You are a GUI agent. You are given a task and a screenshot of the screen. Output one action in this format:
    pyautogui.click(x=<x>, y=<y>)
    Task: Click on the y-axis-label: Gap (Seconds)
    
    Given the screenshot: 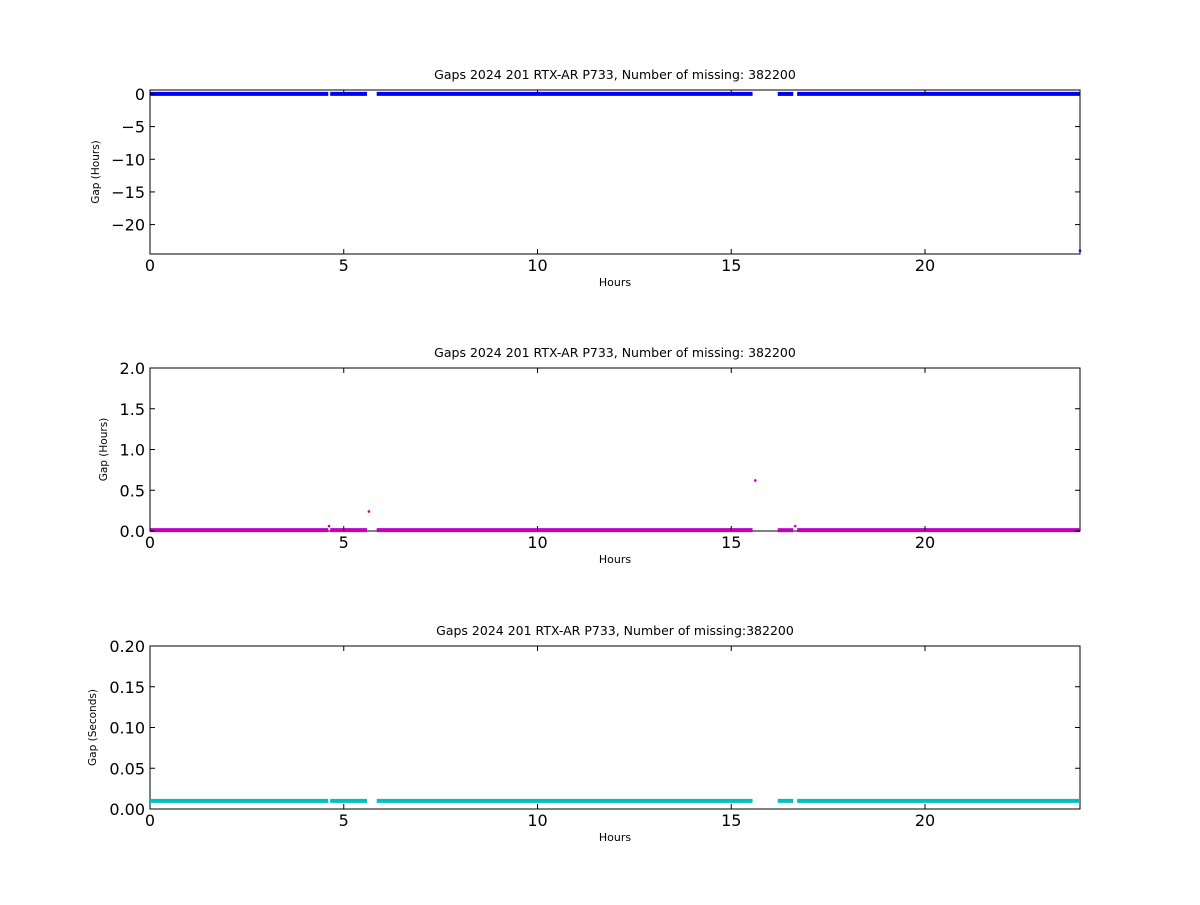 What is the action you would take?
    pyautogui.click(x=93, y=727)
    